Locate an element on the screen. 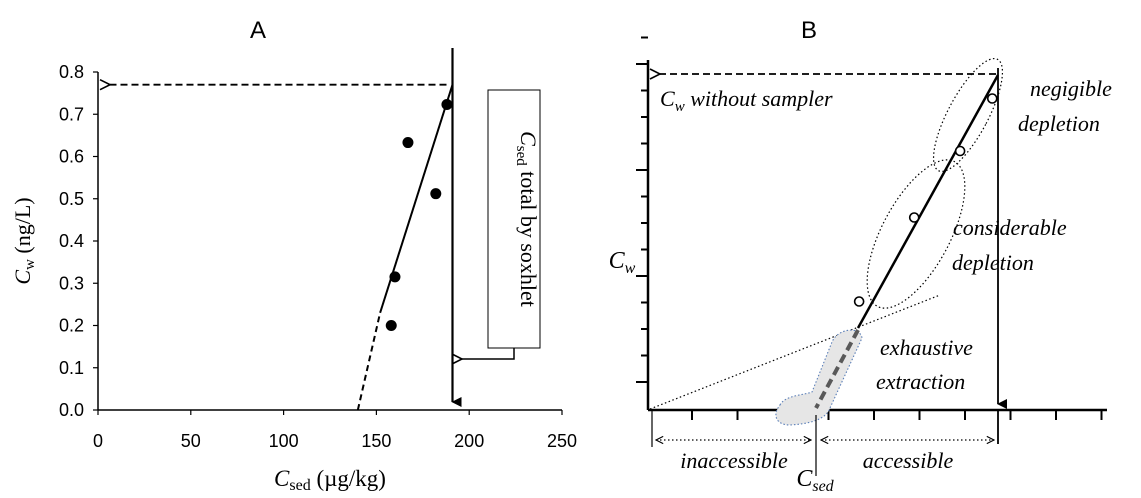  exhaustive-label-line1: exhaustive is located at coordinates (926, 347).